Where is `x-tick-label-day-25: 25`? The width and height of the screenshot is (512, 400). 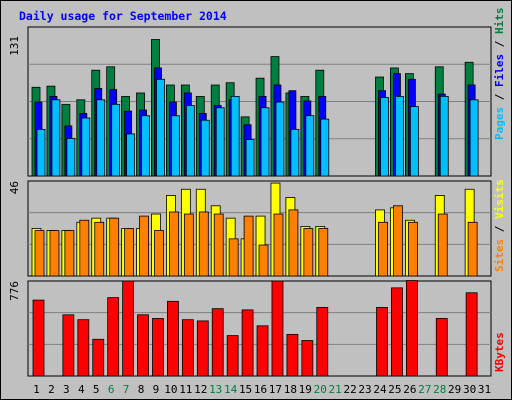
x-tick-label-day-25: 25 is located at coordinates (394, 389).